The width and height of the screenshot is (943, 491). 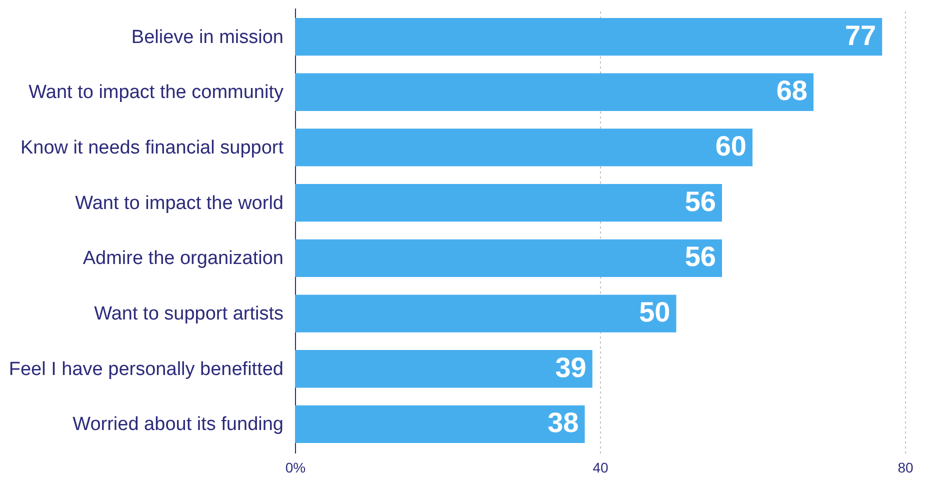 I want to click on y-tick-label: Know it needs financial support, so click(x=152, y=147).